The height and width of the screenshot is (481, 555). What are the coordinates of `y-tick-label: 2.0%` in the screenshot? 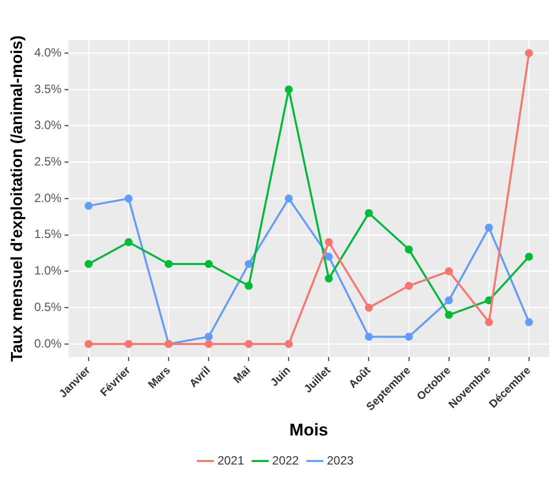 It's located at (48, 197).